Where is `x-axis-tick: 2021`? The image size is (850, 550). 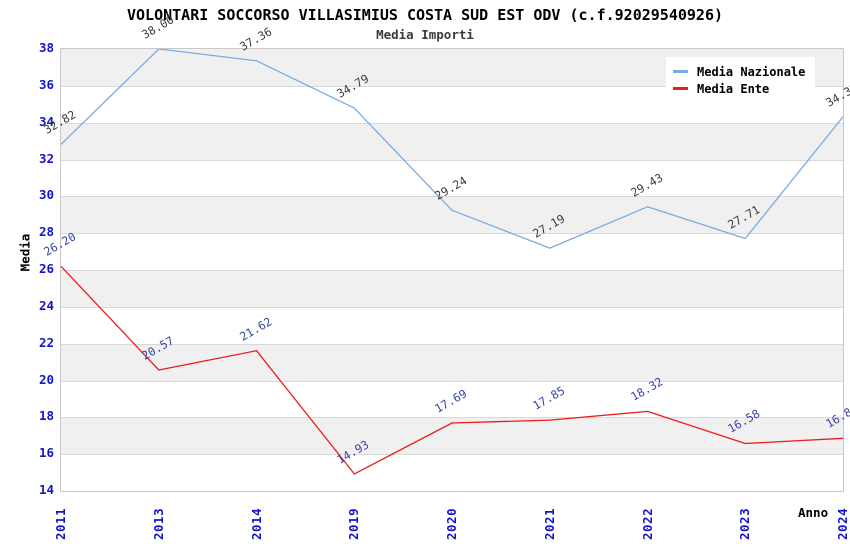 x-axis-tick: 2021 is located at coordinates (549, 523).